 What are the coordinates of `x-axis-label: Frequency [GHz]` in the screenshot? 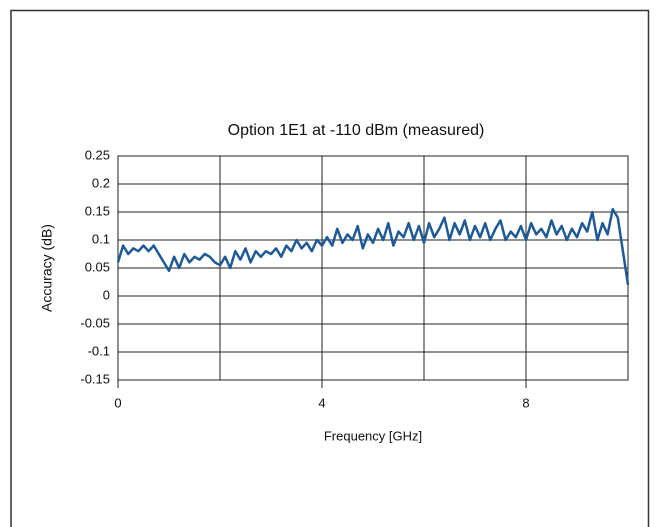 It's located at (373, 435).